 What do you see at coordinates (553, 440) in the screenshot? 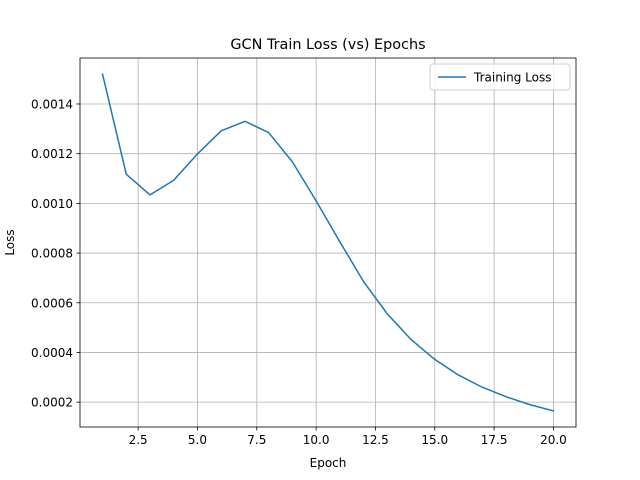
I see `x-tick-label: 20.0` at bounding box center [553, 440].